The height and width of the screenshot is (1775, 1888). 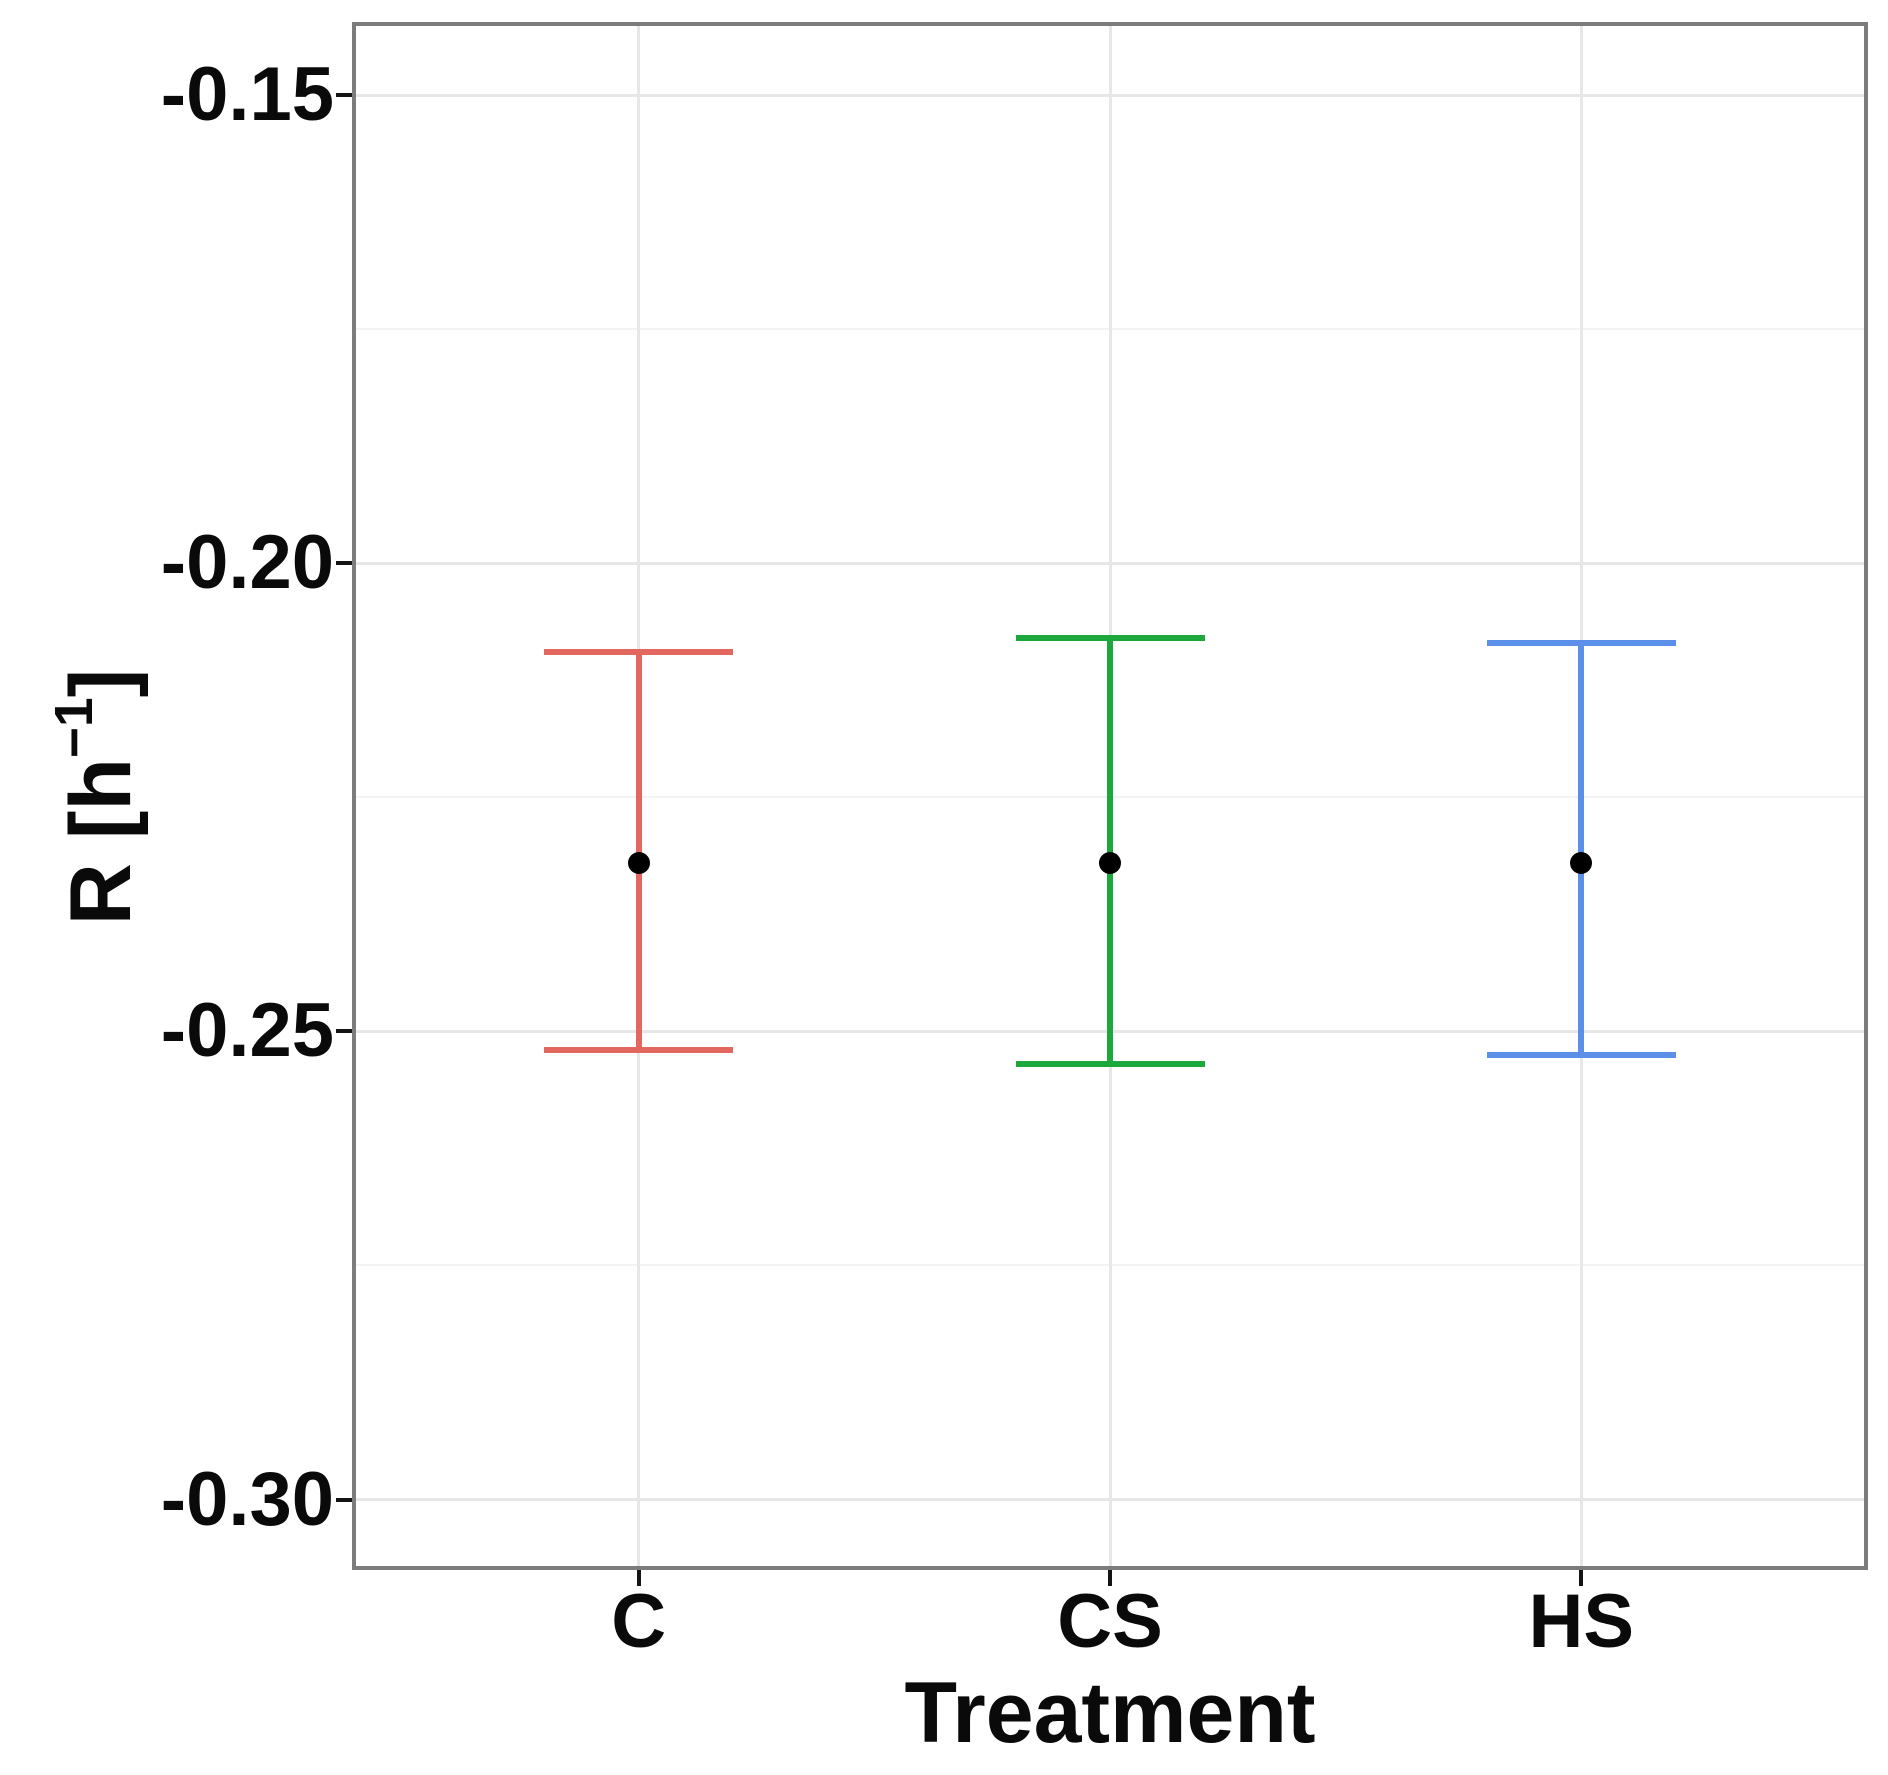 I want to click on errorbar-HS-cap-top, so click(x=1581, y=642).